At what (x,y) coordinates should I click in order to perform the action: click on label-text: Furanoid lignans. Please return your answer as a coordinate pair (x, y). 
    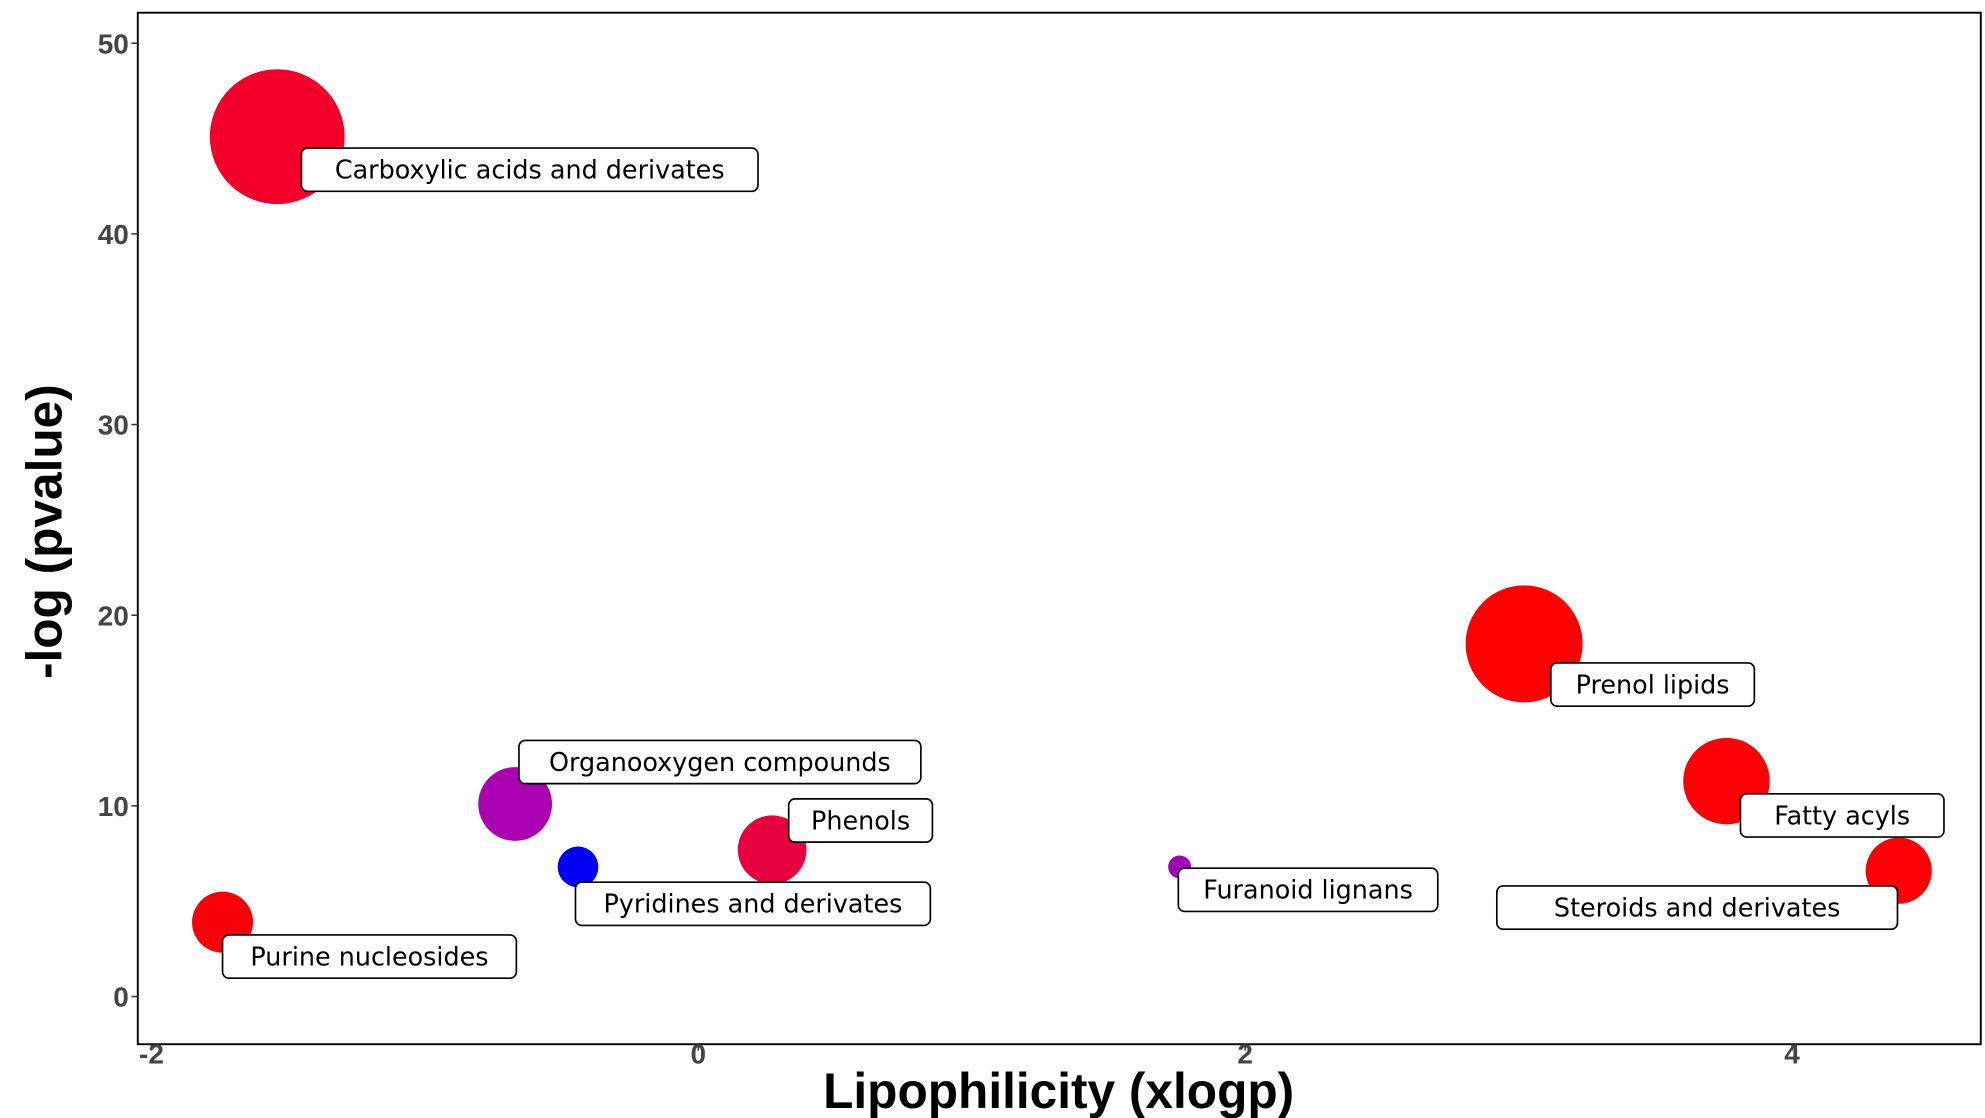
    Looking at the image, I should click on (1308, 890).